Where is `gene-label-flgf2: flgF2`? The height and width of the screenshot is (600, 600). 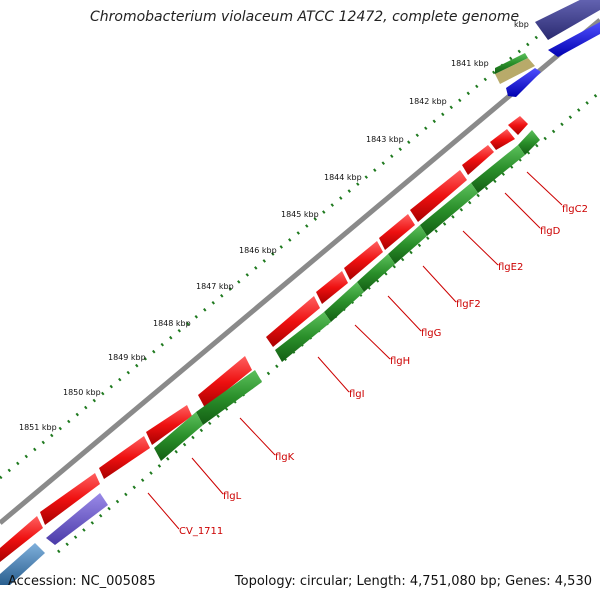
gene-label-flgf2: flgF2 is located at coordinates (468, 304).